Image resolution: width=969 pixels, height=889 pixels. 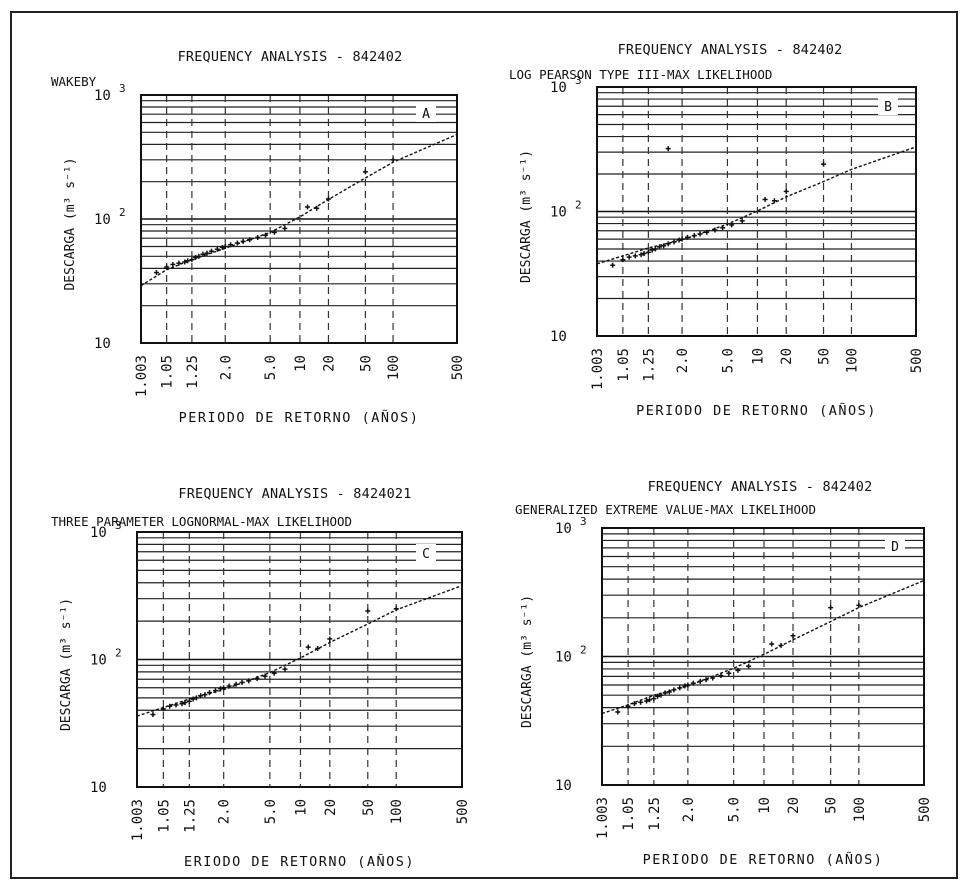 I want to click on x-tick-label: 1.05, so click(x=164, y=816).